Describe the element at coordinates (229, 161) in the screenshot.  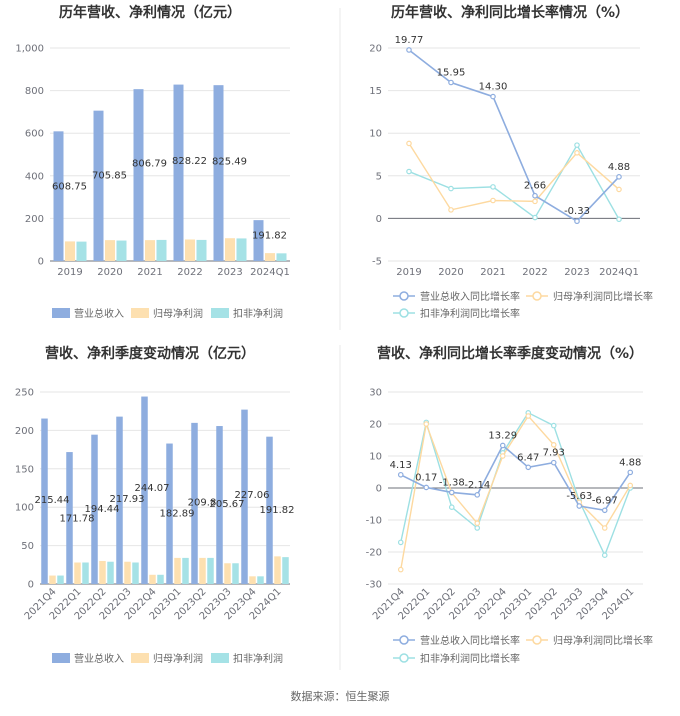
I see `bar-value-label: 825.49` at that location.